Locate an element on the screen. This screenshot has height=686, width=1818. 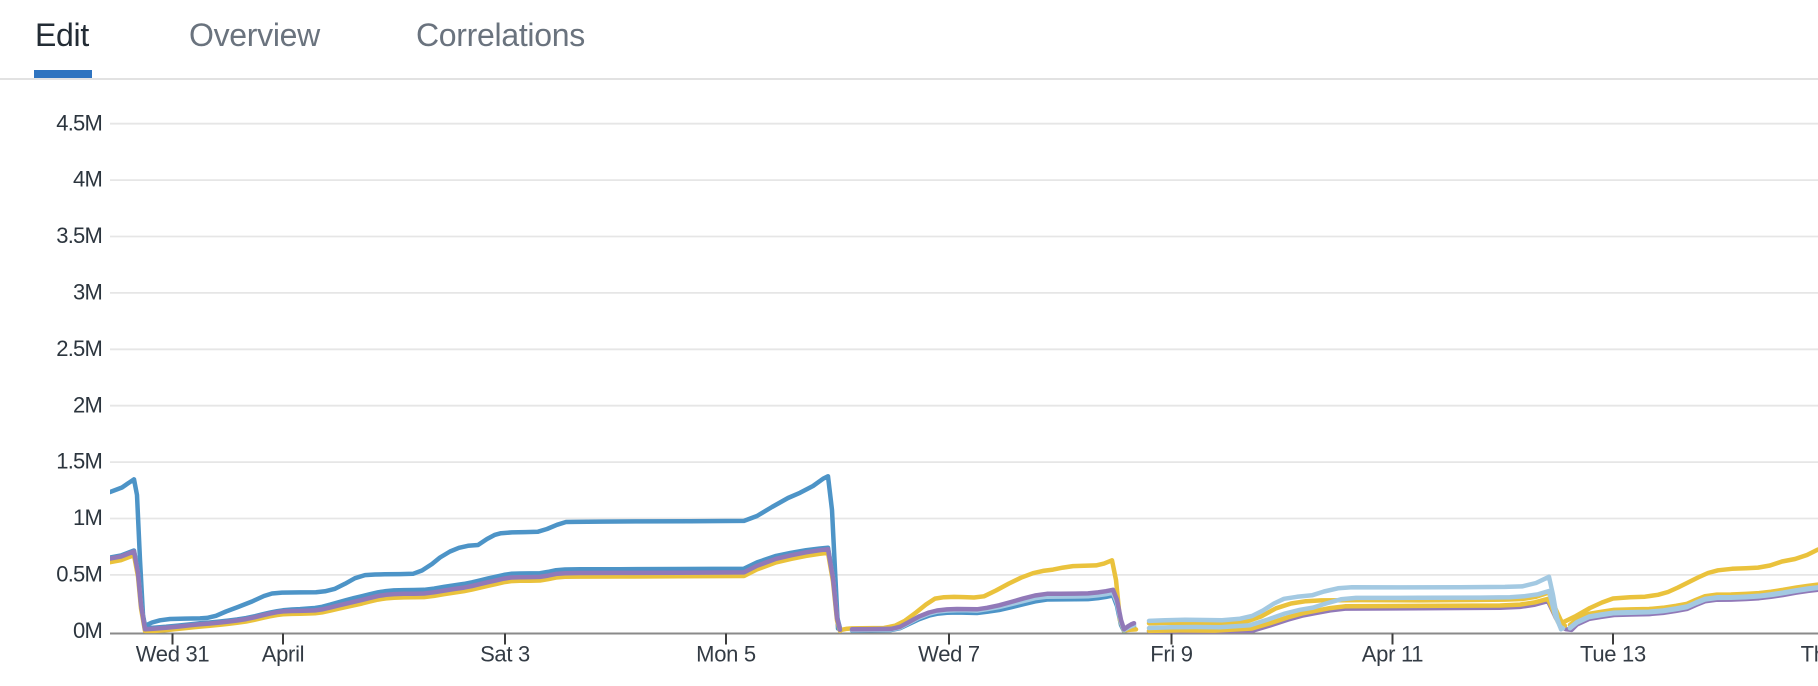
svg-text: Tue 13 is located at coordinates (1613, 654).